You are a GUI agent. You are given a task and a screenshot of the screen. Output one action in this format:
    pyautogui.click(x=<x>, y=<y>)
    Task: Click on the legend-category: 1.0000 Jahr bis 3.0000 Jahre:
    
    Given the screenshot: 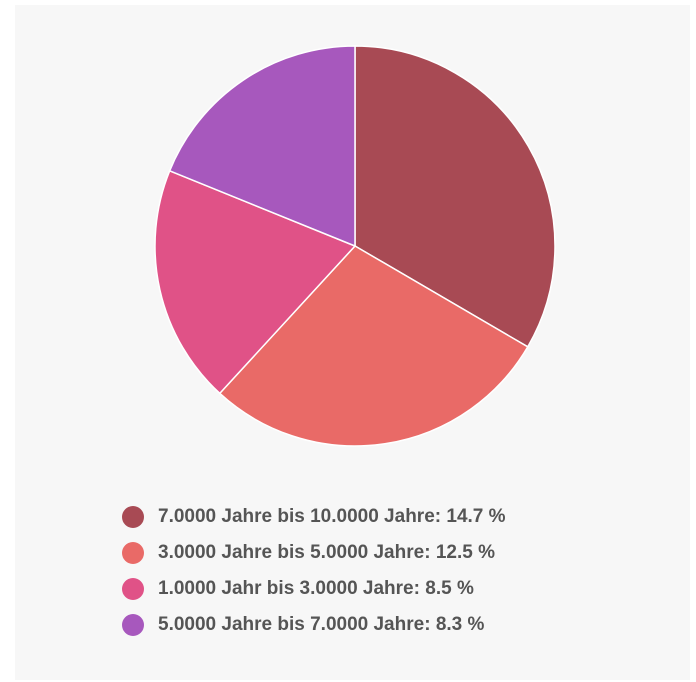 What is the action you would take?
    pyautogui.click(x=289, y=588)
    